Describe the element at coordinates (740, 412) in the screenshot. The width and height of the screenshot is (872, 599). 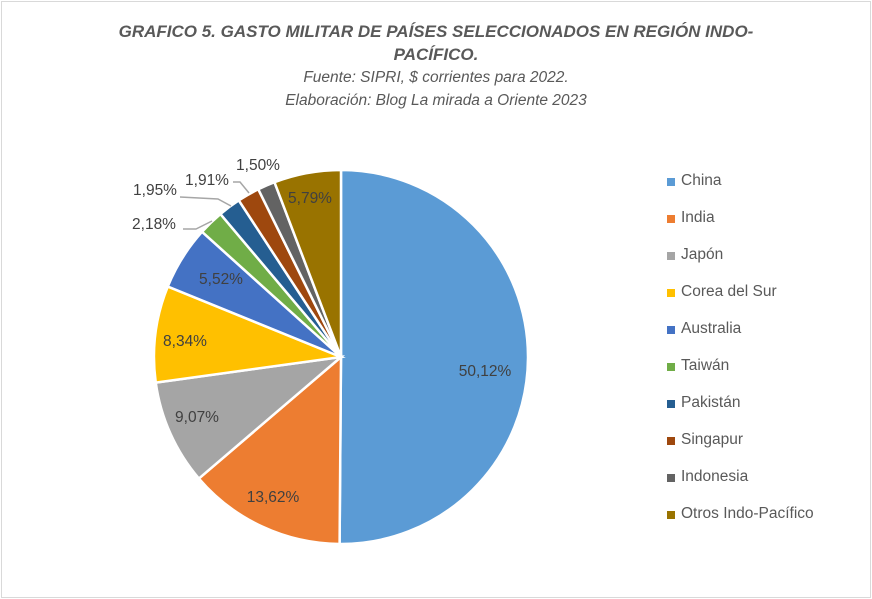
I see `legend-item: Pakistán` at that location.